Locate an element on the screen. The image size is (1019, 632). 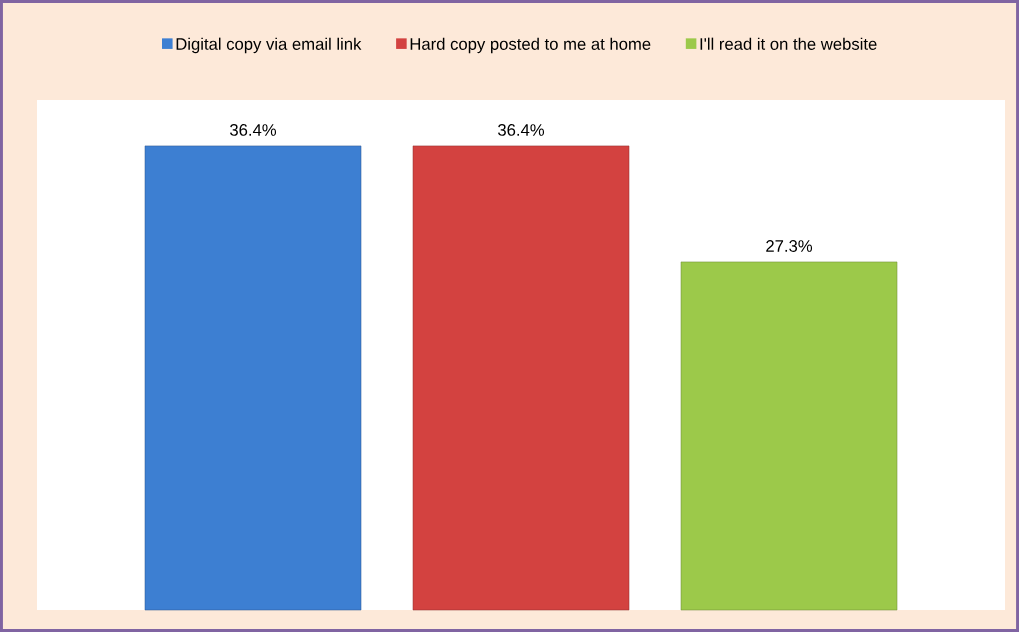
legend-label: Digital copy via email link is located at coordinates (269, 45).